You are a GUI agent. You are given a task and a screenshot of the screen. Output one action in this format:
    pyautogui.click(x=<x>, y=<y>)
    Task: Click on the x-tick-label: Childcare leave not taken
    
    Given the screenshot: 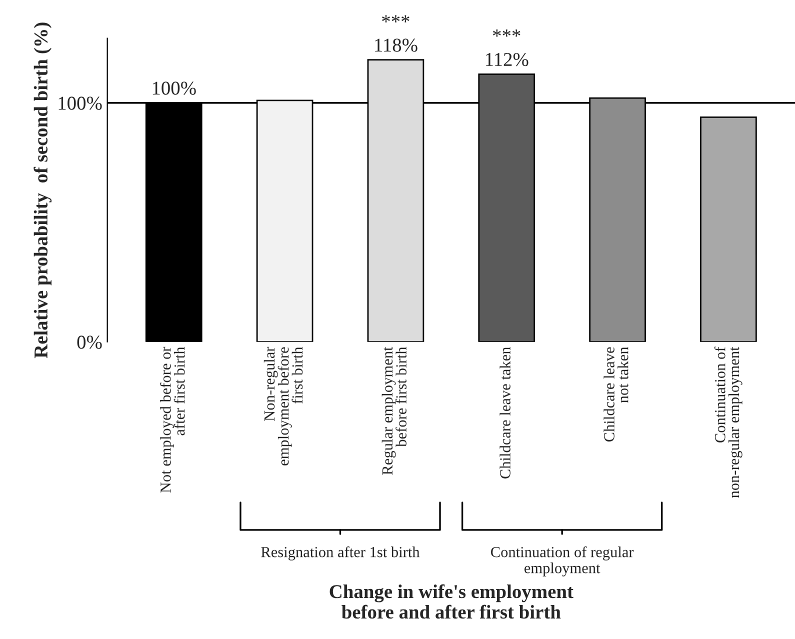 What is the action you would take?
    pyautogui.click(x=616, y=394)
    